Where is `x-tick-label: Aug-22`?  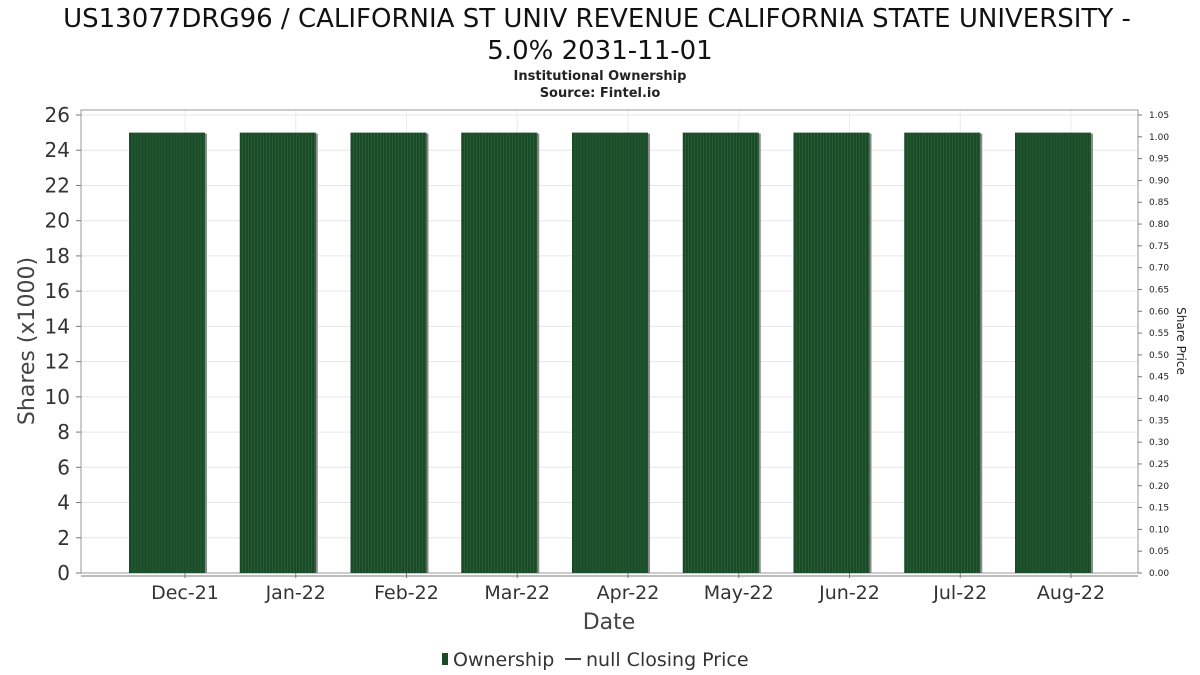
x-tick-label: Aug-22 is located at coordinates (1071, 593).